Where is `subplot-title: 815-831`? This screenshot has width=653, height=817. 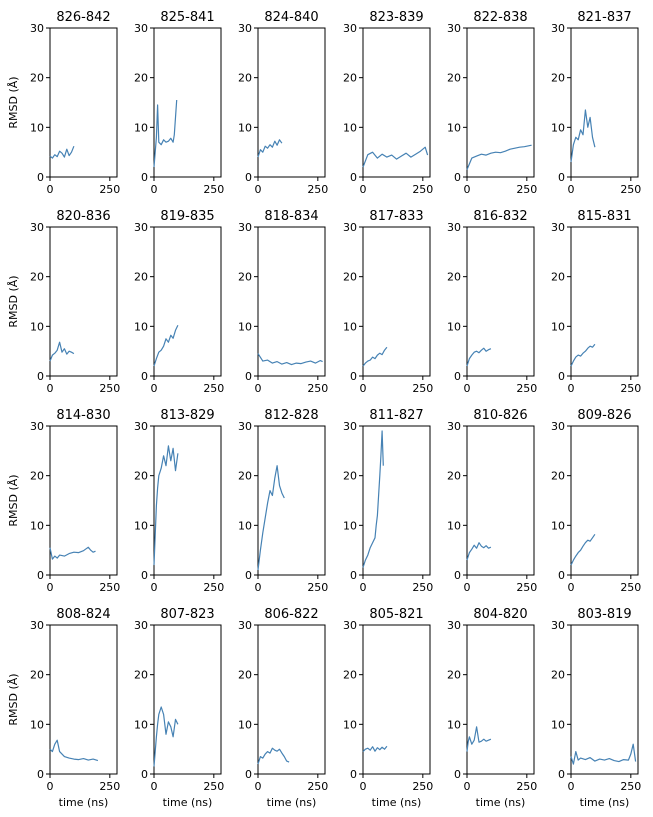
subplot-title: 815-831 is located at coordinates (604, 216).